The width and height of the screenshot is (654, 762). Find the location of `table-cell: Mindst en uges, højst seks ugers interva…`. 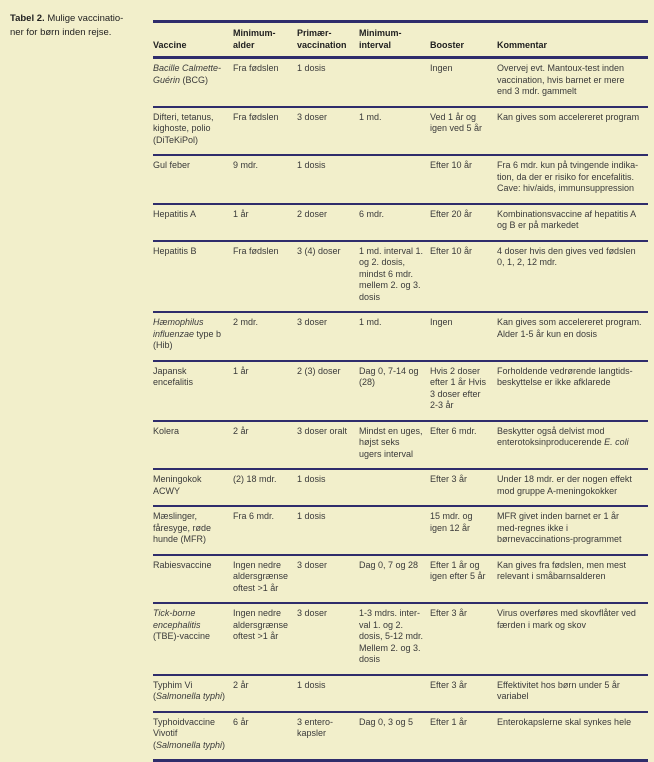

table-cell: Mindst en uges, højst seks ugers interva… is located at coordinates (394, 445).